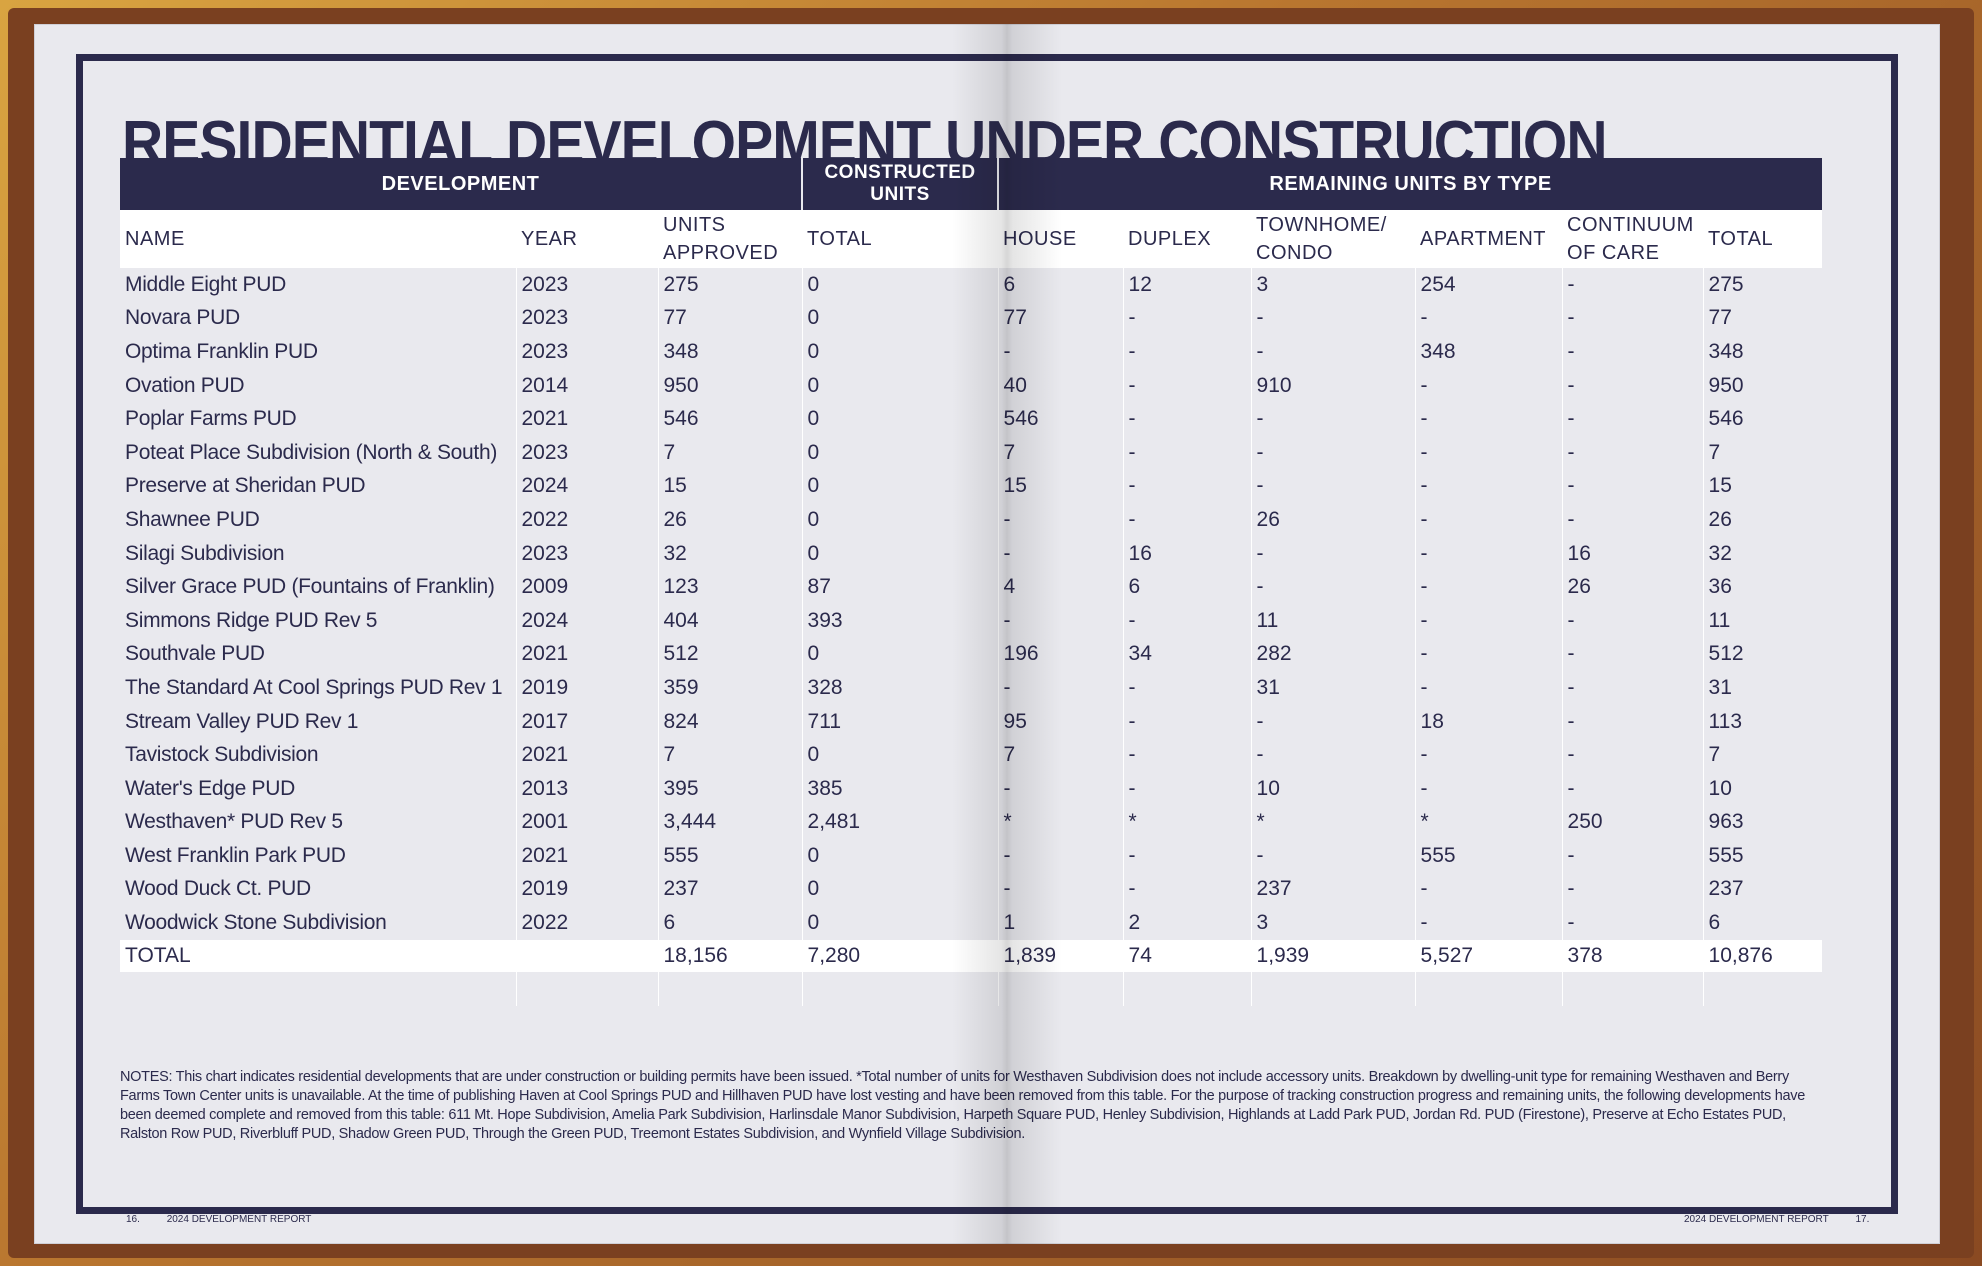 Image resolution: width=1982 pixels, height=1266 pixels. What do you see at coordinates (1788, 1219) in the screenshot?
I see `footer-right: 2024 DEVELOPMENT REPORT 17.` at bounding box center [1788, 1219].